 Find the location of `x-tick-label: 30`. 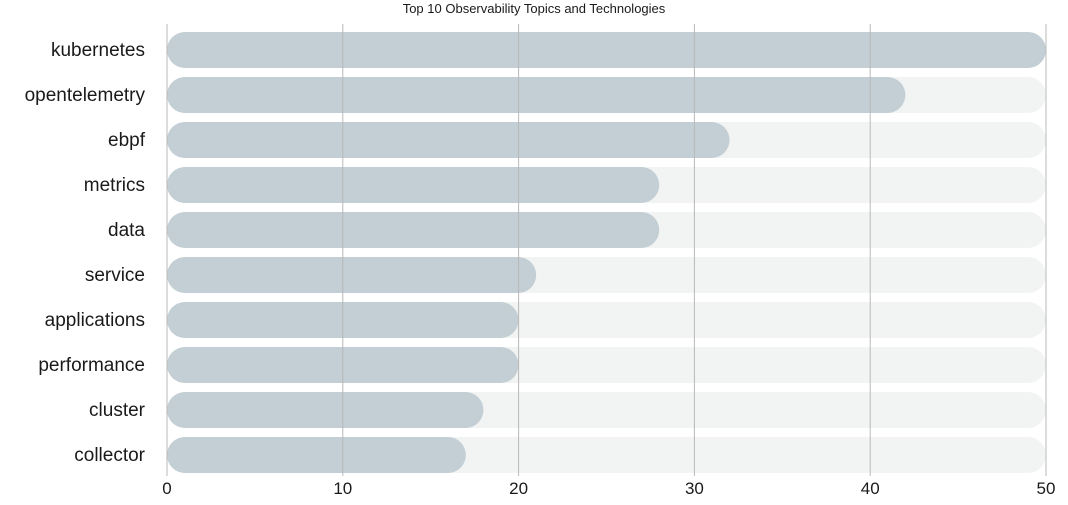

x-tick-label: 30 is located at coordinates (694, 488).